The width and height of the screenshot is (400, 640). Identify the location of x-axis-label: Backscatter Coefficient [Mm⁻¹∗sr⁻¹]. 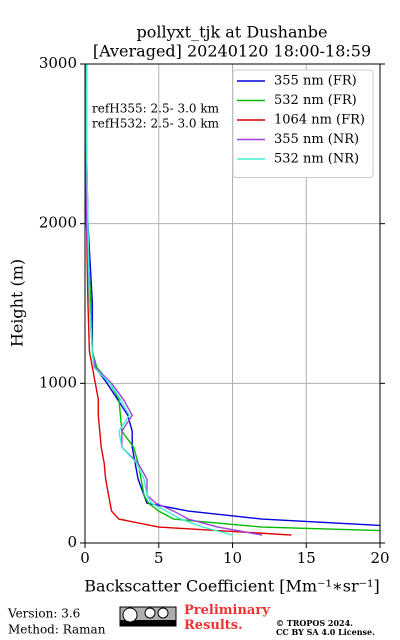
(231, 586).